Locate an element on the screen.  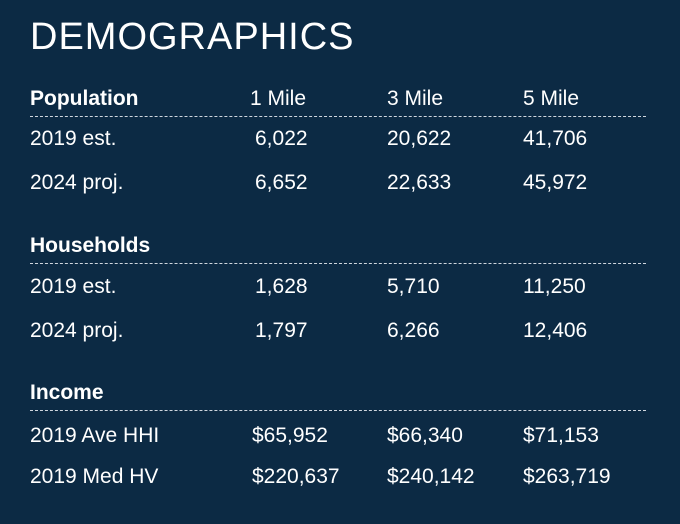
value-5-mile: $263,719 is located at coordinates (567, 476).